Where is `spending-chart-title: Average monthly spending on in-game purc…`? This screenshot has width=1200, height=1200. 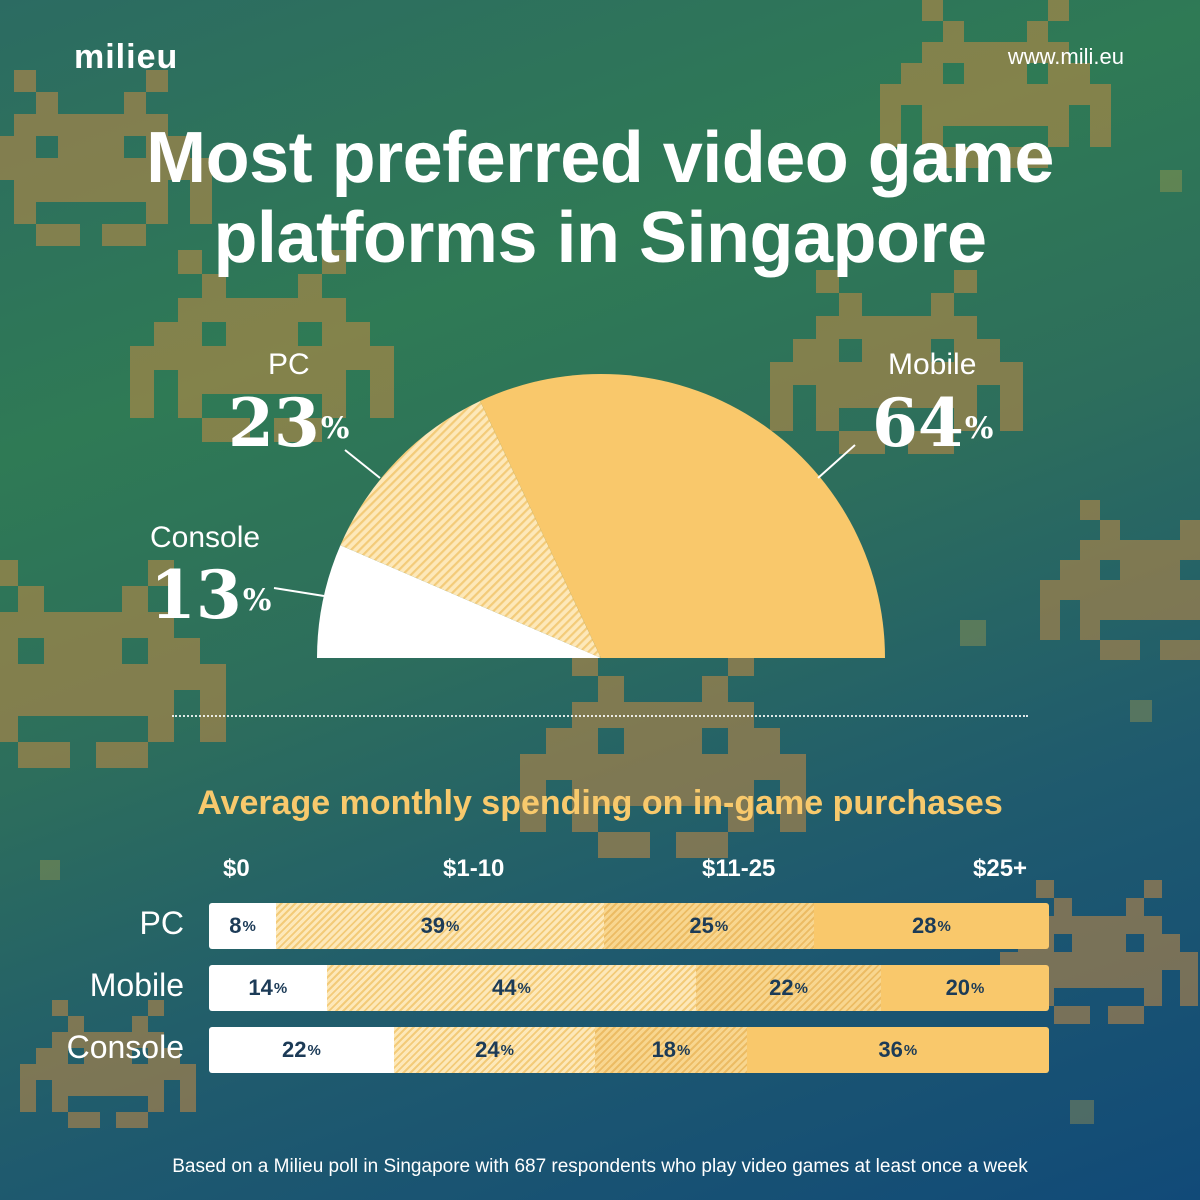
spending-chart-title: Average monthly spending on in-game purc… is located at coordinates (600, 803).